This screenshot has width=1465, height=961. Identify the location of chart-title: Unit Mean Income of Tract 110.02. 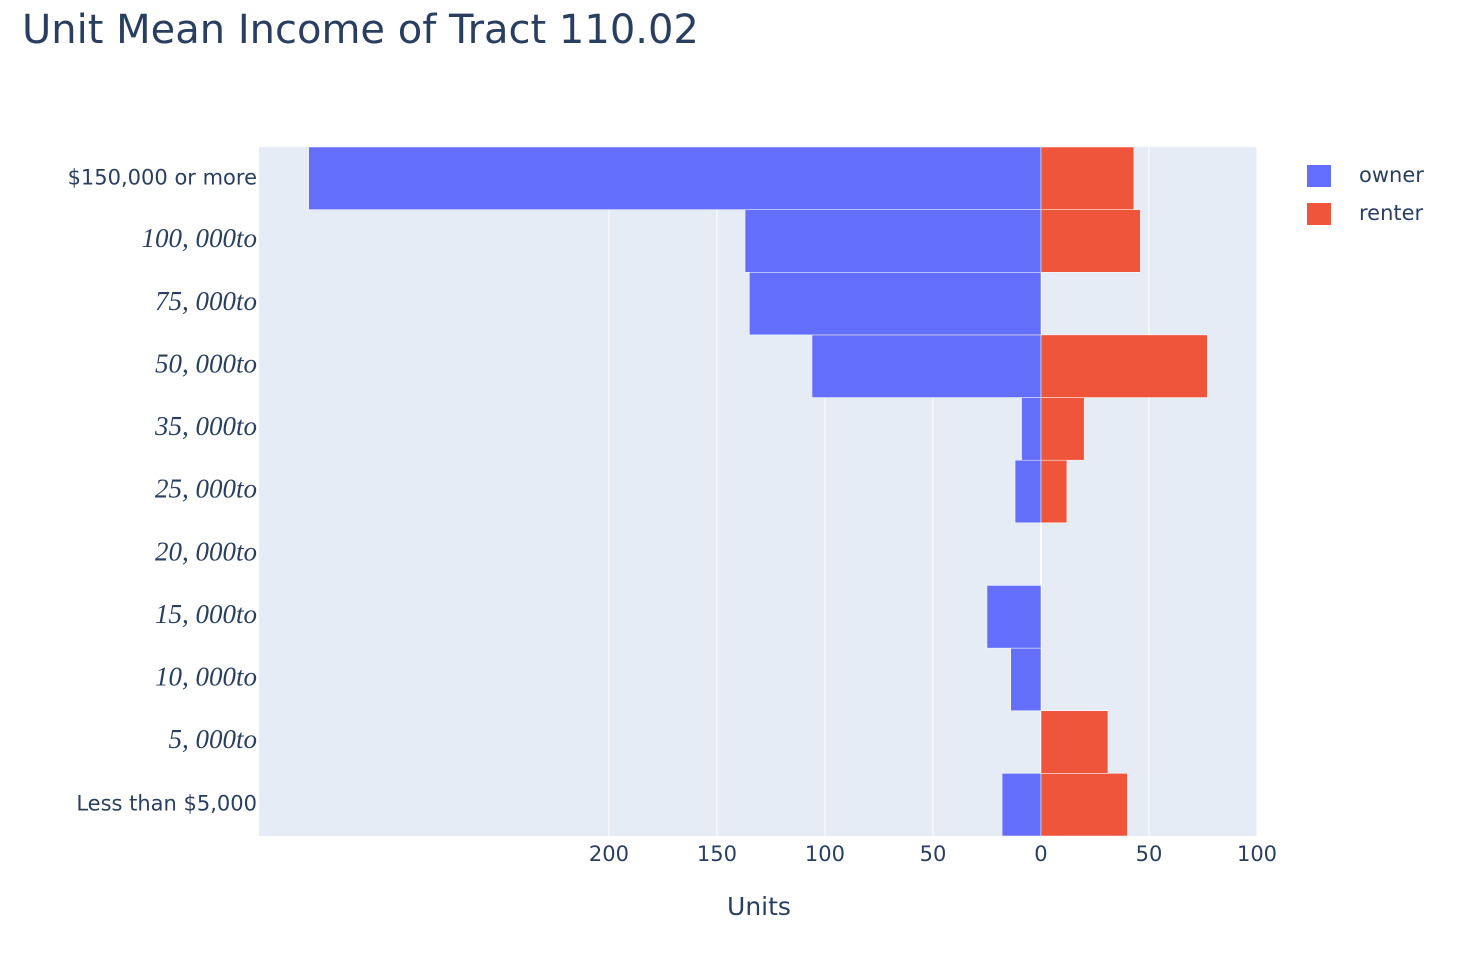
(360, 30).